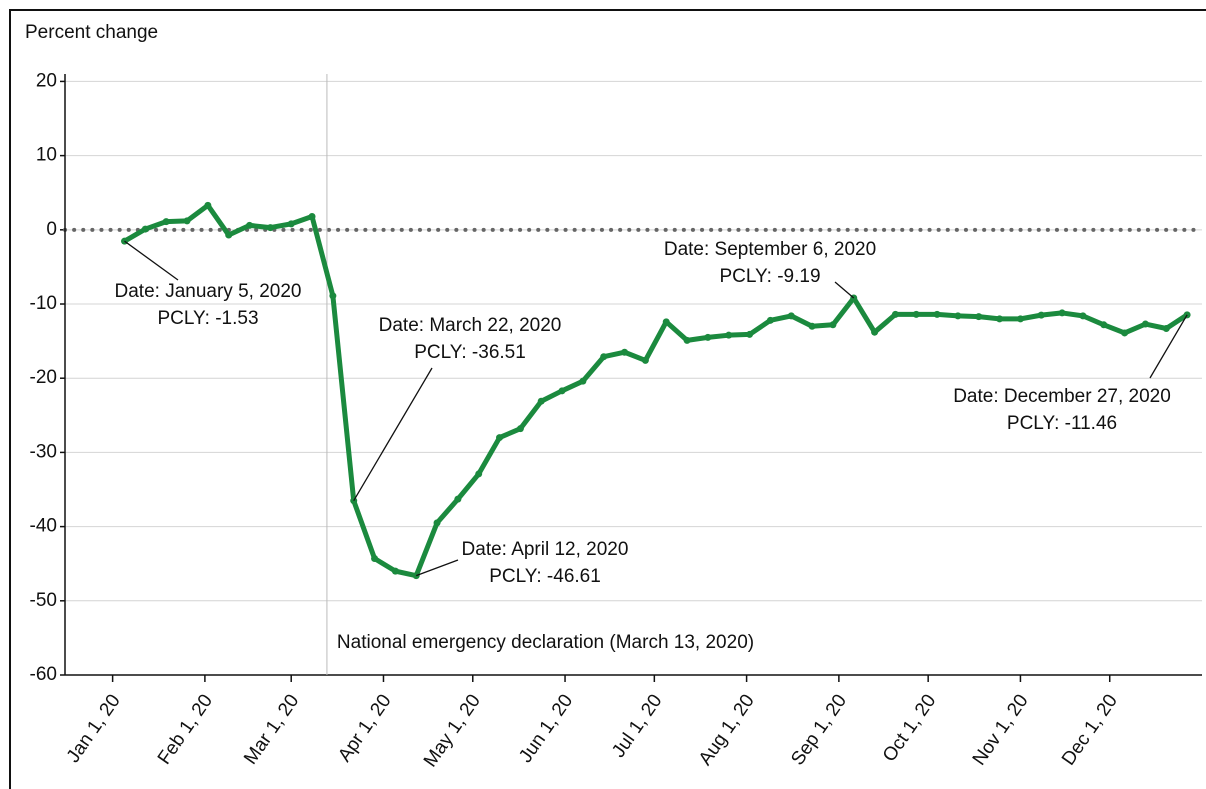 The width and height of the screenshot is (1206, 789). I want to click on y-tick-label: -30, so click(43, 451).